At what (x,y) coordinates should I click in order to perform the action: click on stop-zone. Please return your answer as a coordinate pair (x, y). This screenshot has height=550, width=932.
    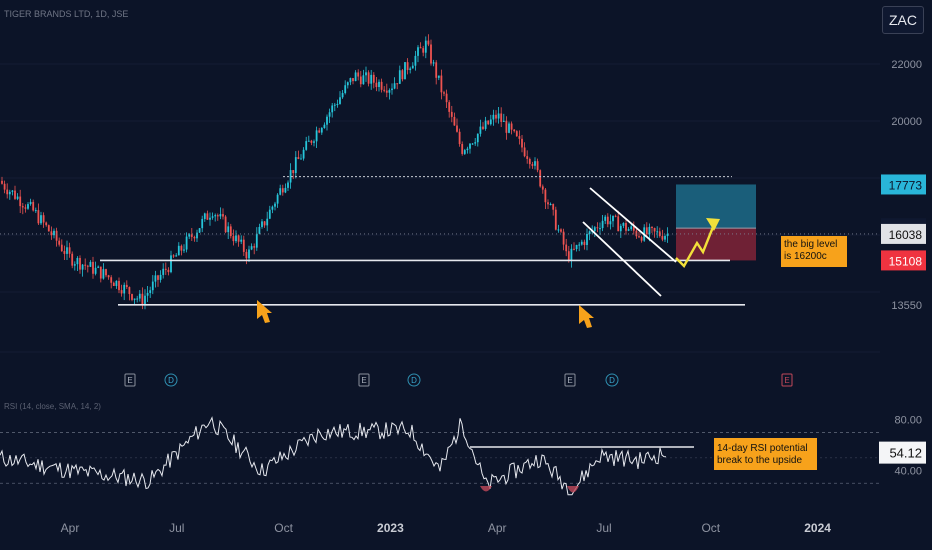
    Looking at the image, I should click on (716, 244).